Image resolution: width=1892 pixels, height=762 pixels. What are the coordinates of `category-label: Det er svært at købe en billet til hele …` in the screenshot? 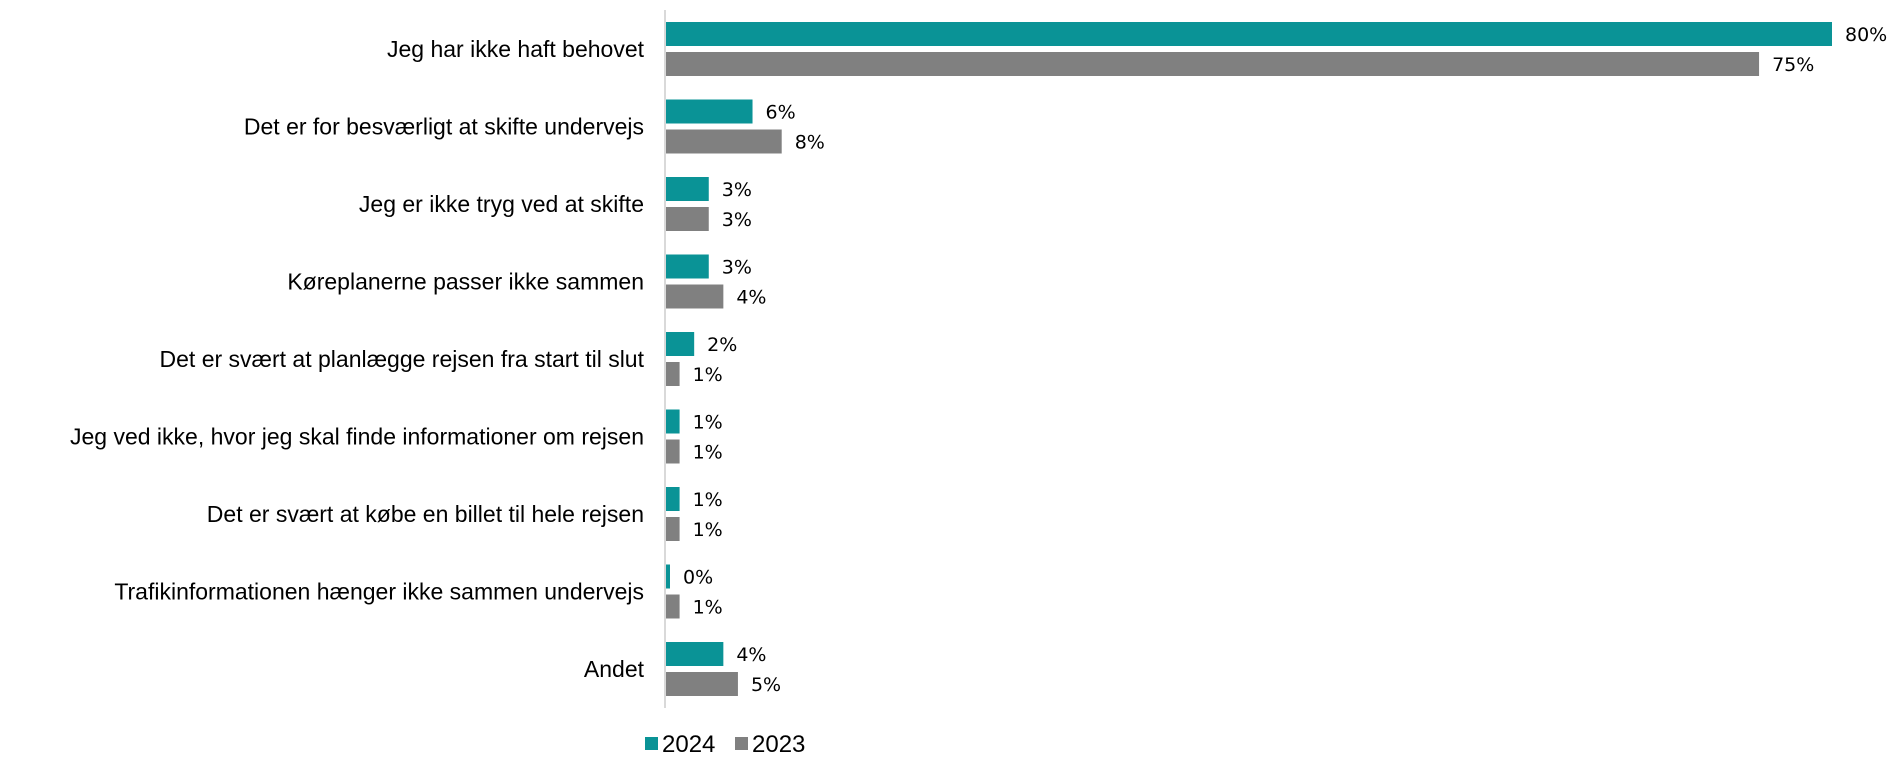 It's located at (425, 514).